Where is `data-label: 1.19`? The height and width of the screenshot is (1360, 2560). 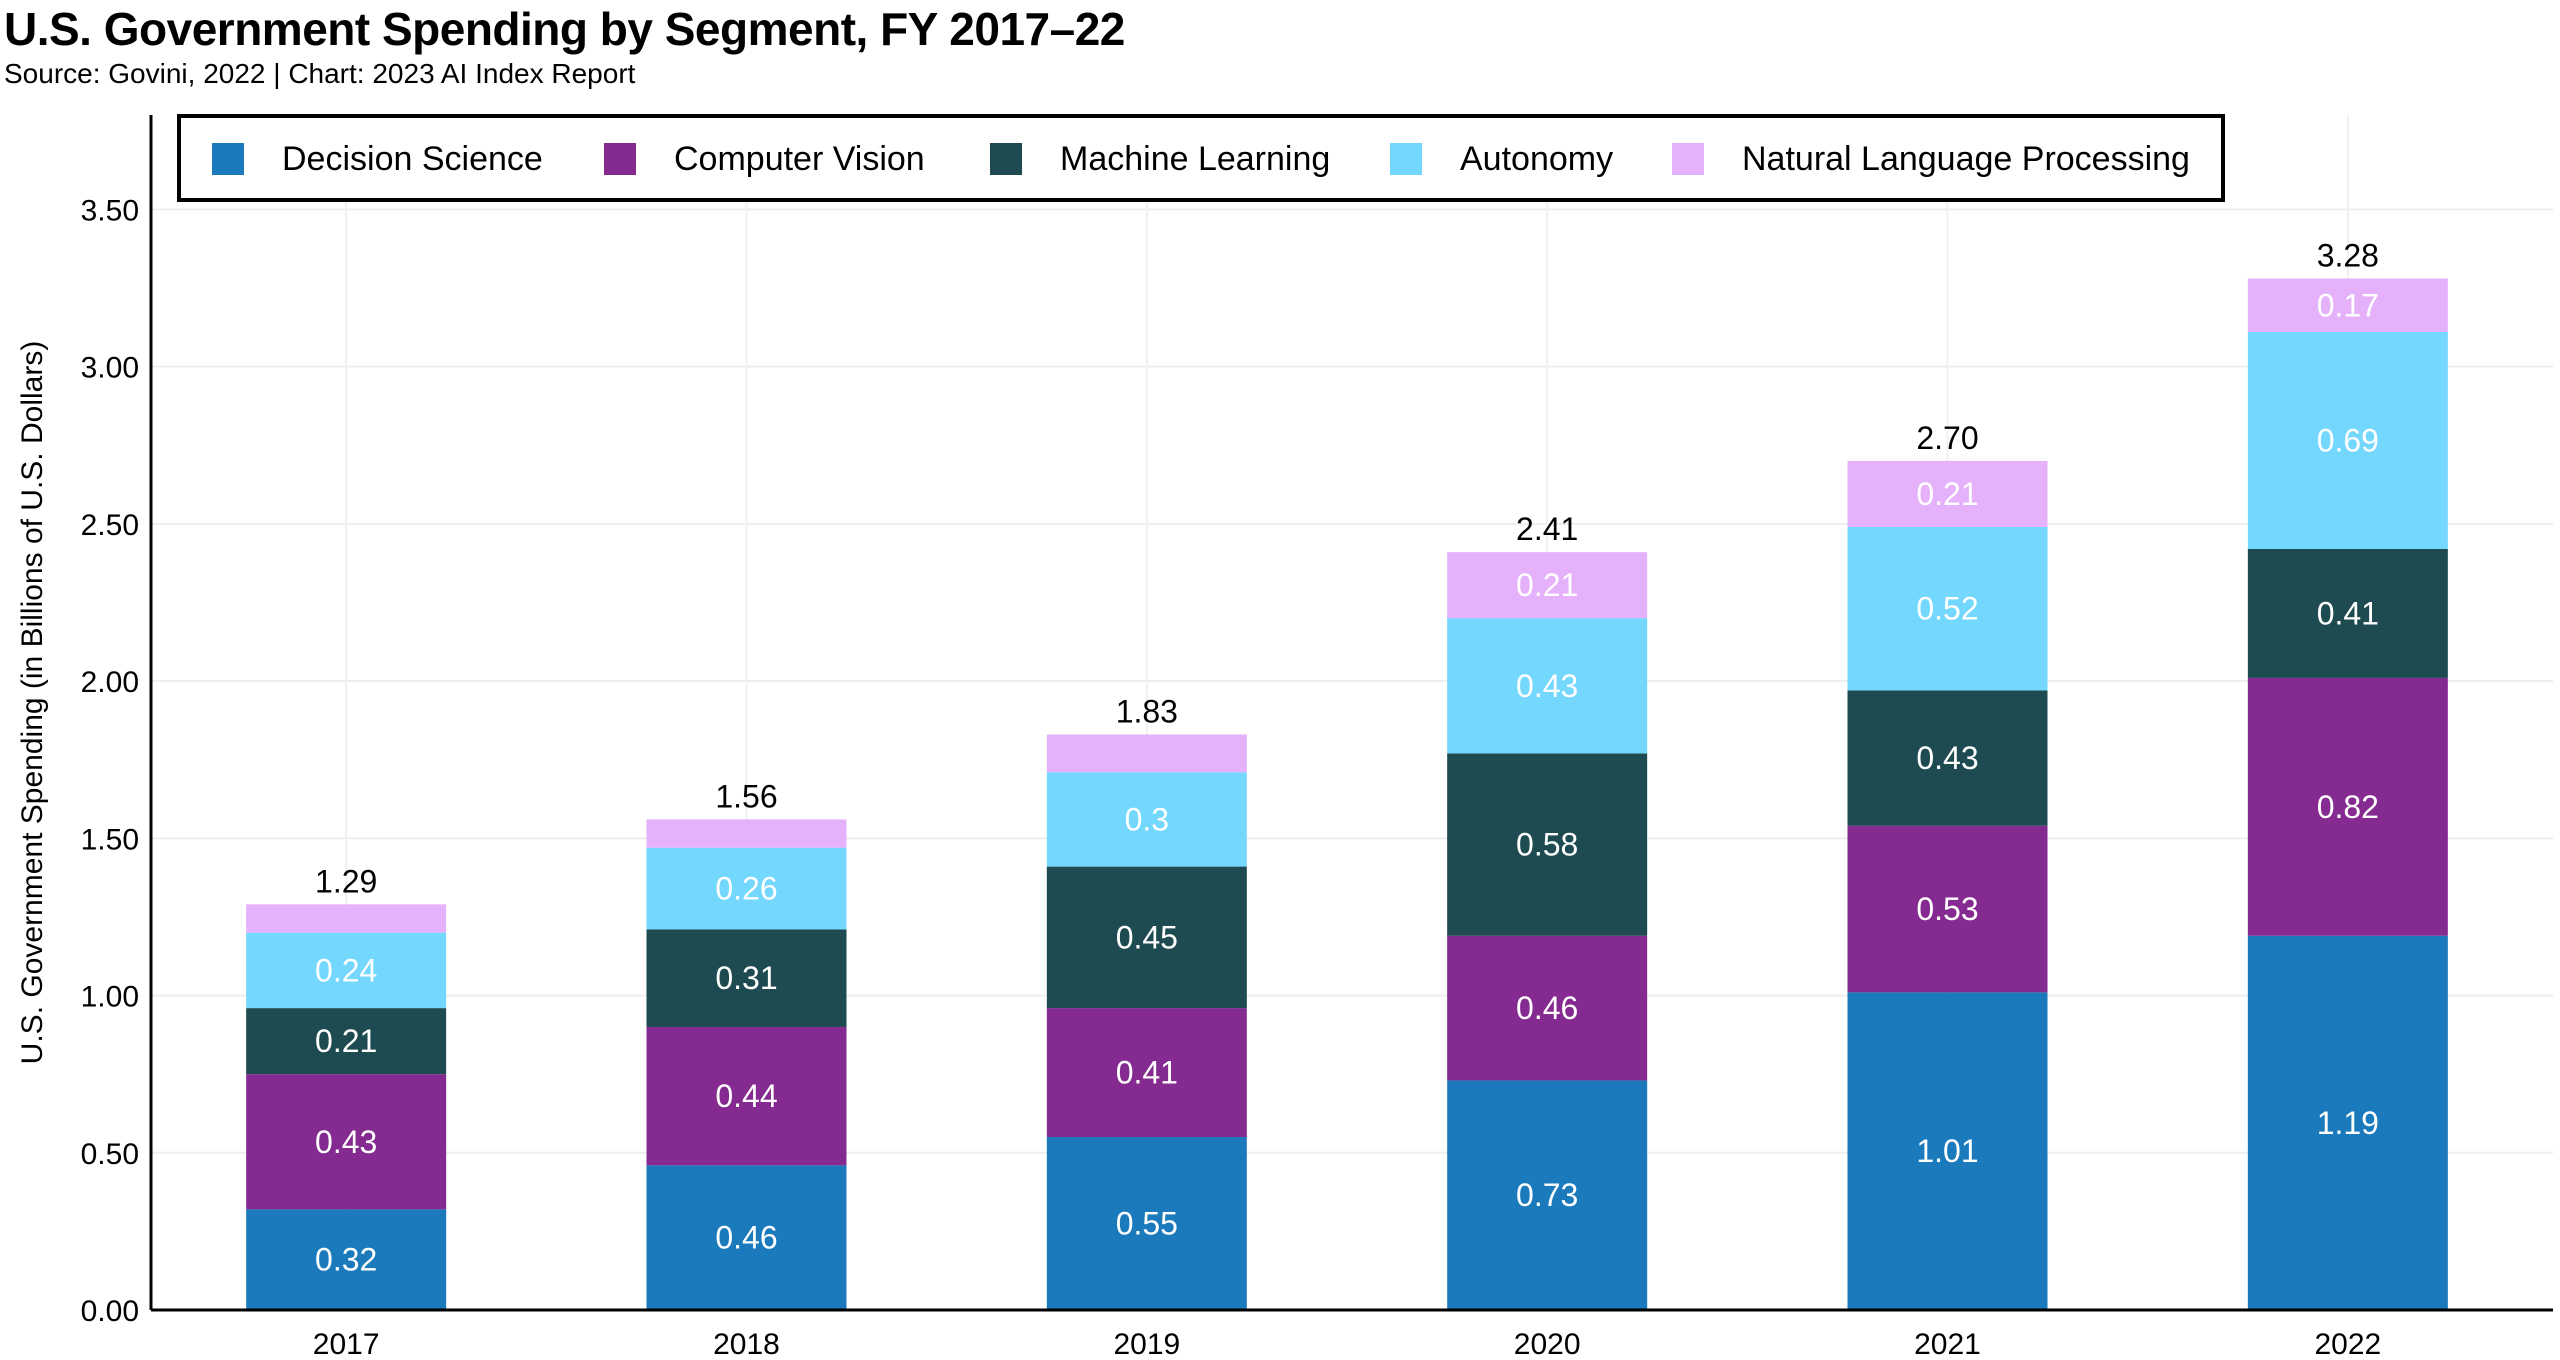 data-label: 1.19 is located at coordinates (2348, 1123).